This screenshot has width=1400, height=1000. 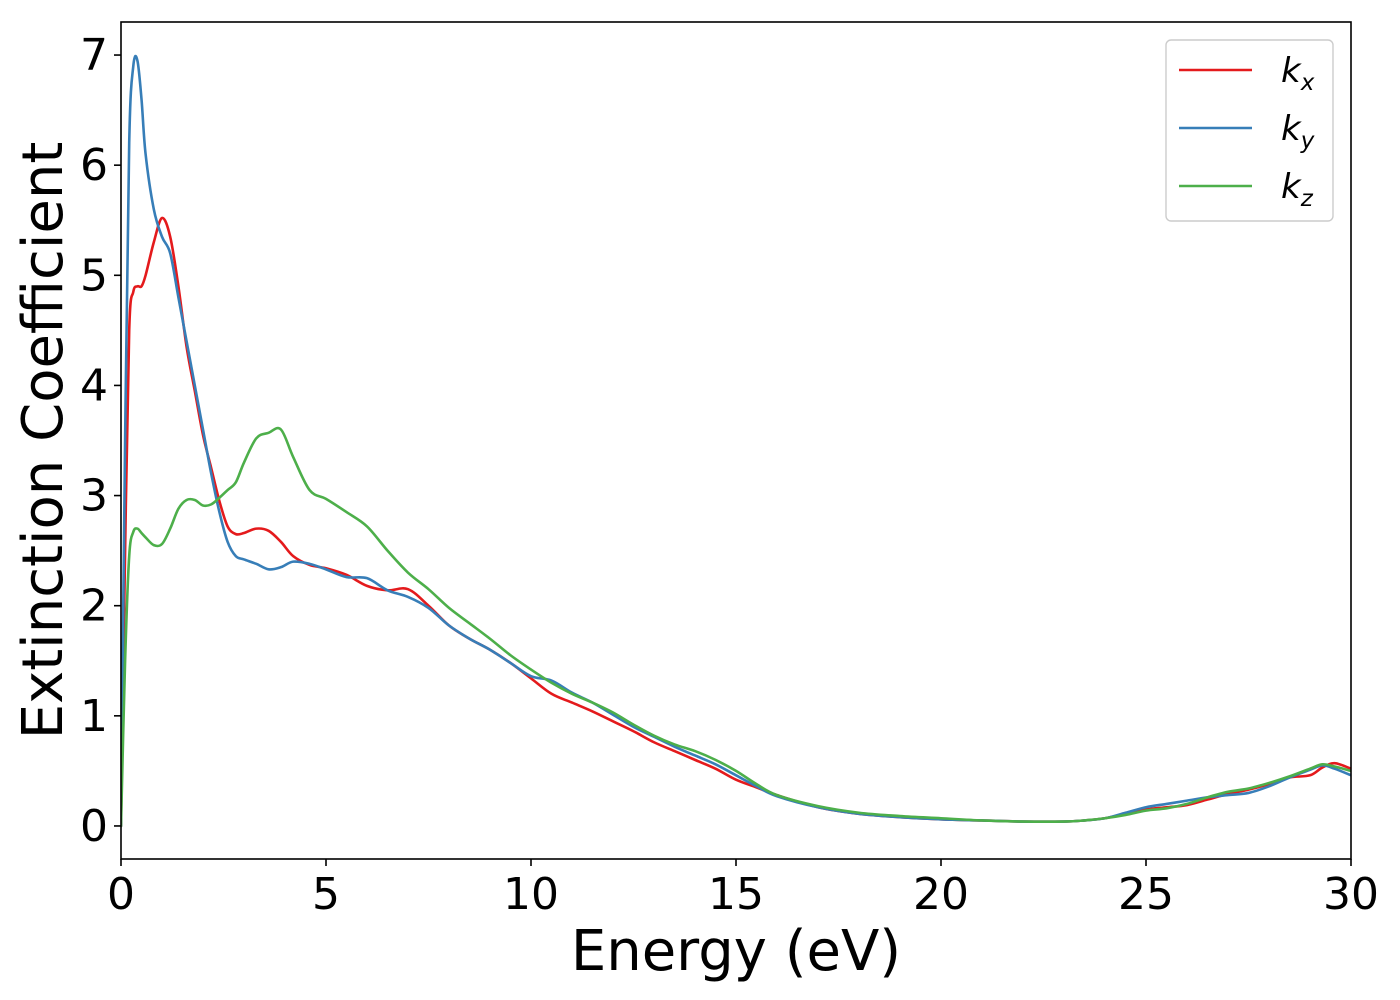 What do you see at coordinates (1307, 83) in the screenshot?
I see `legend-label-subscript: x` at bounding box center [1307, 83].